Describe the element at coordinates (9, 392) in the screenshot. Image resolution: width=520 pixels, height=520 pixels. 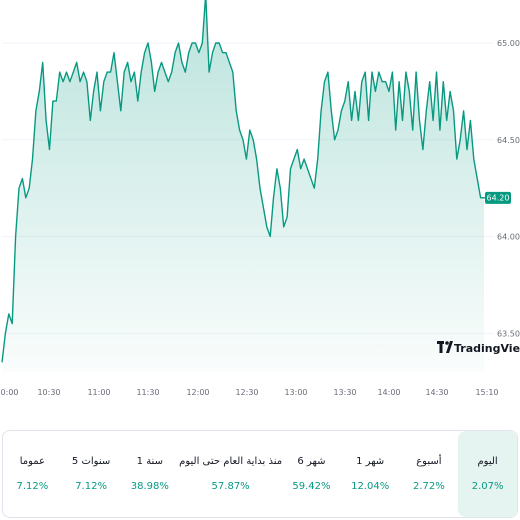
I see `x-tick-label: 10:00` at that location.